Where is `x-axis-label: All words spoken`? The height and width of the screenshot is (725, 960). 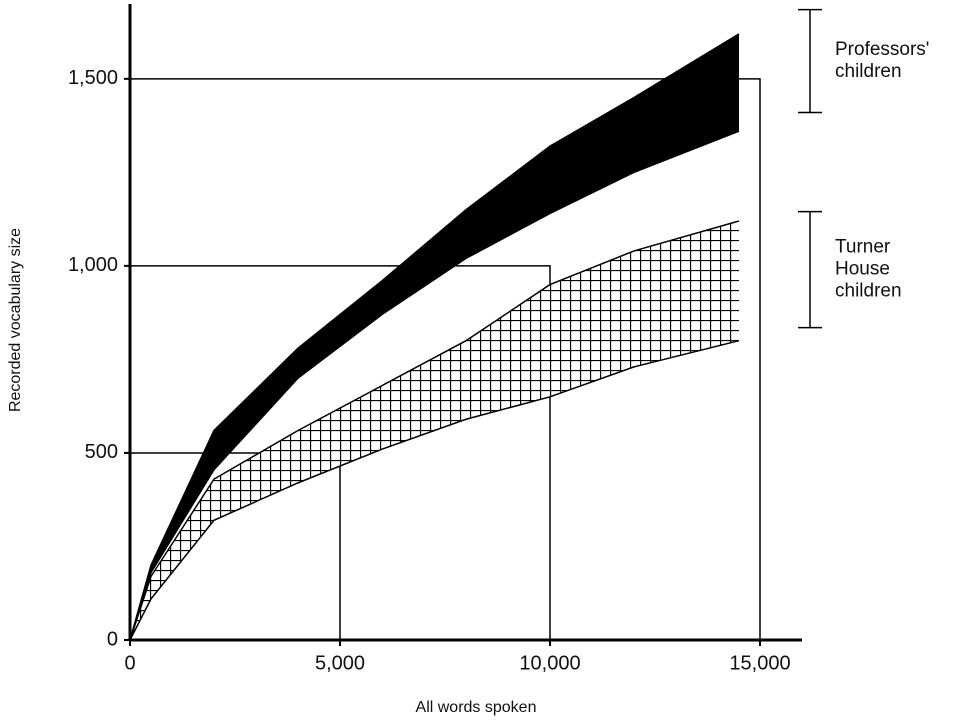
x-axis-label: All words spoken is located at coordinates (476, 707).